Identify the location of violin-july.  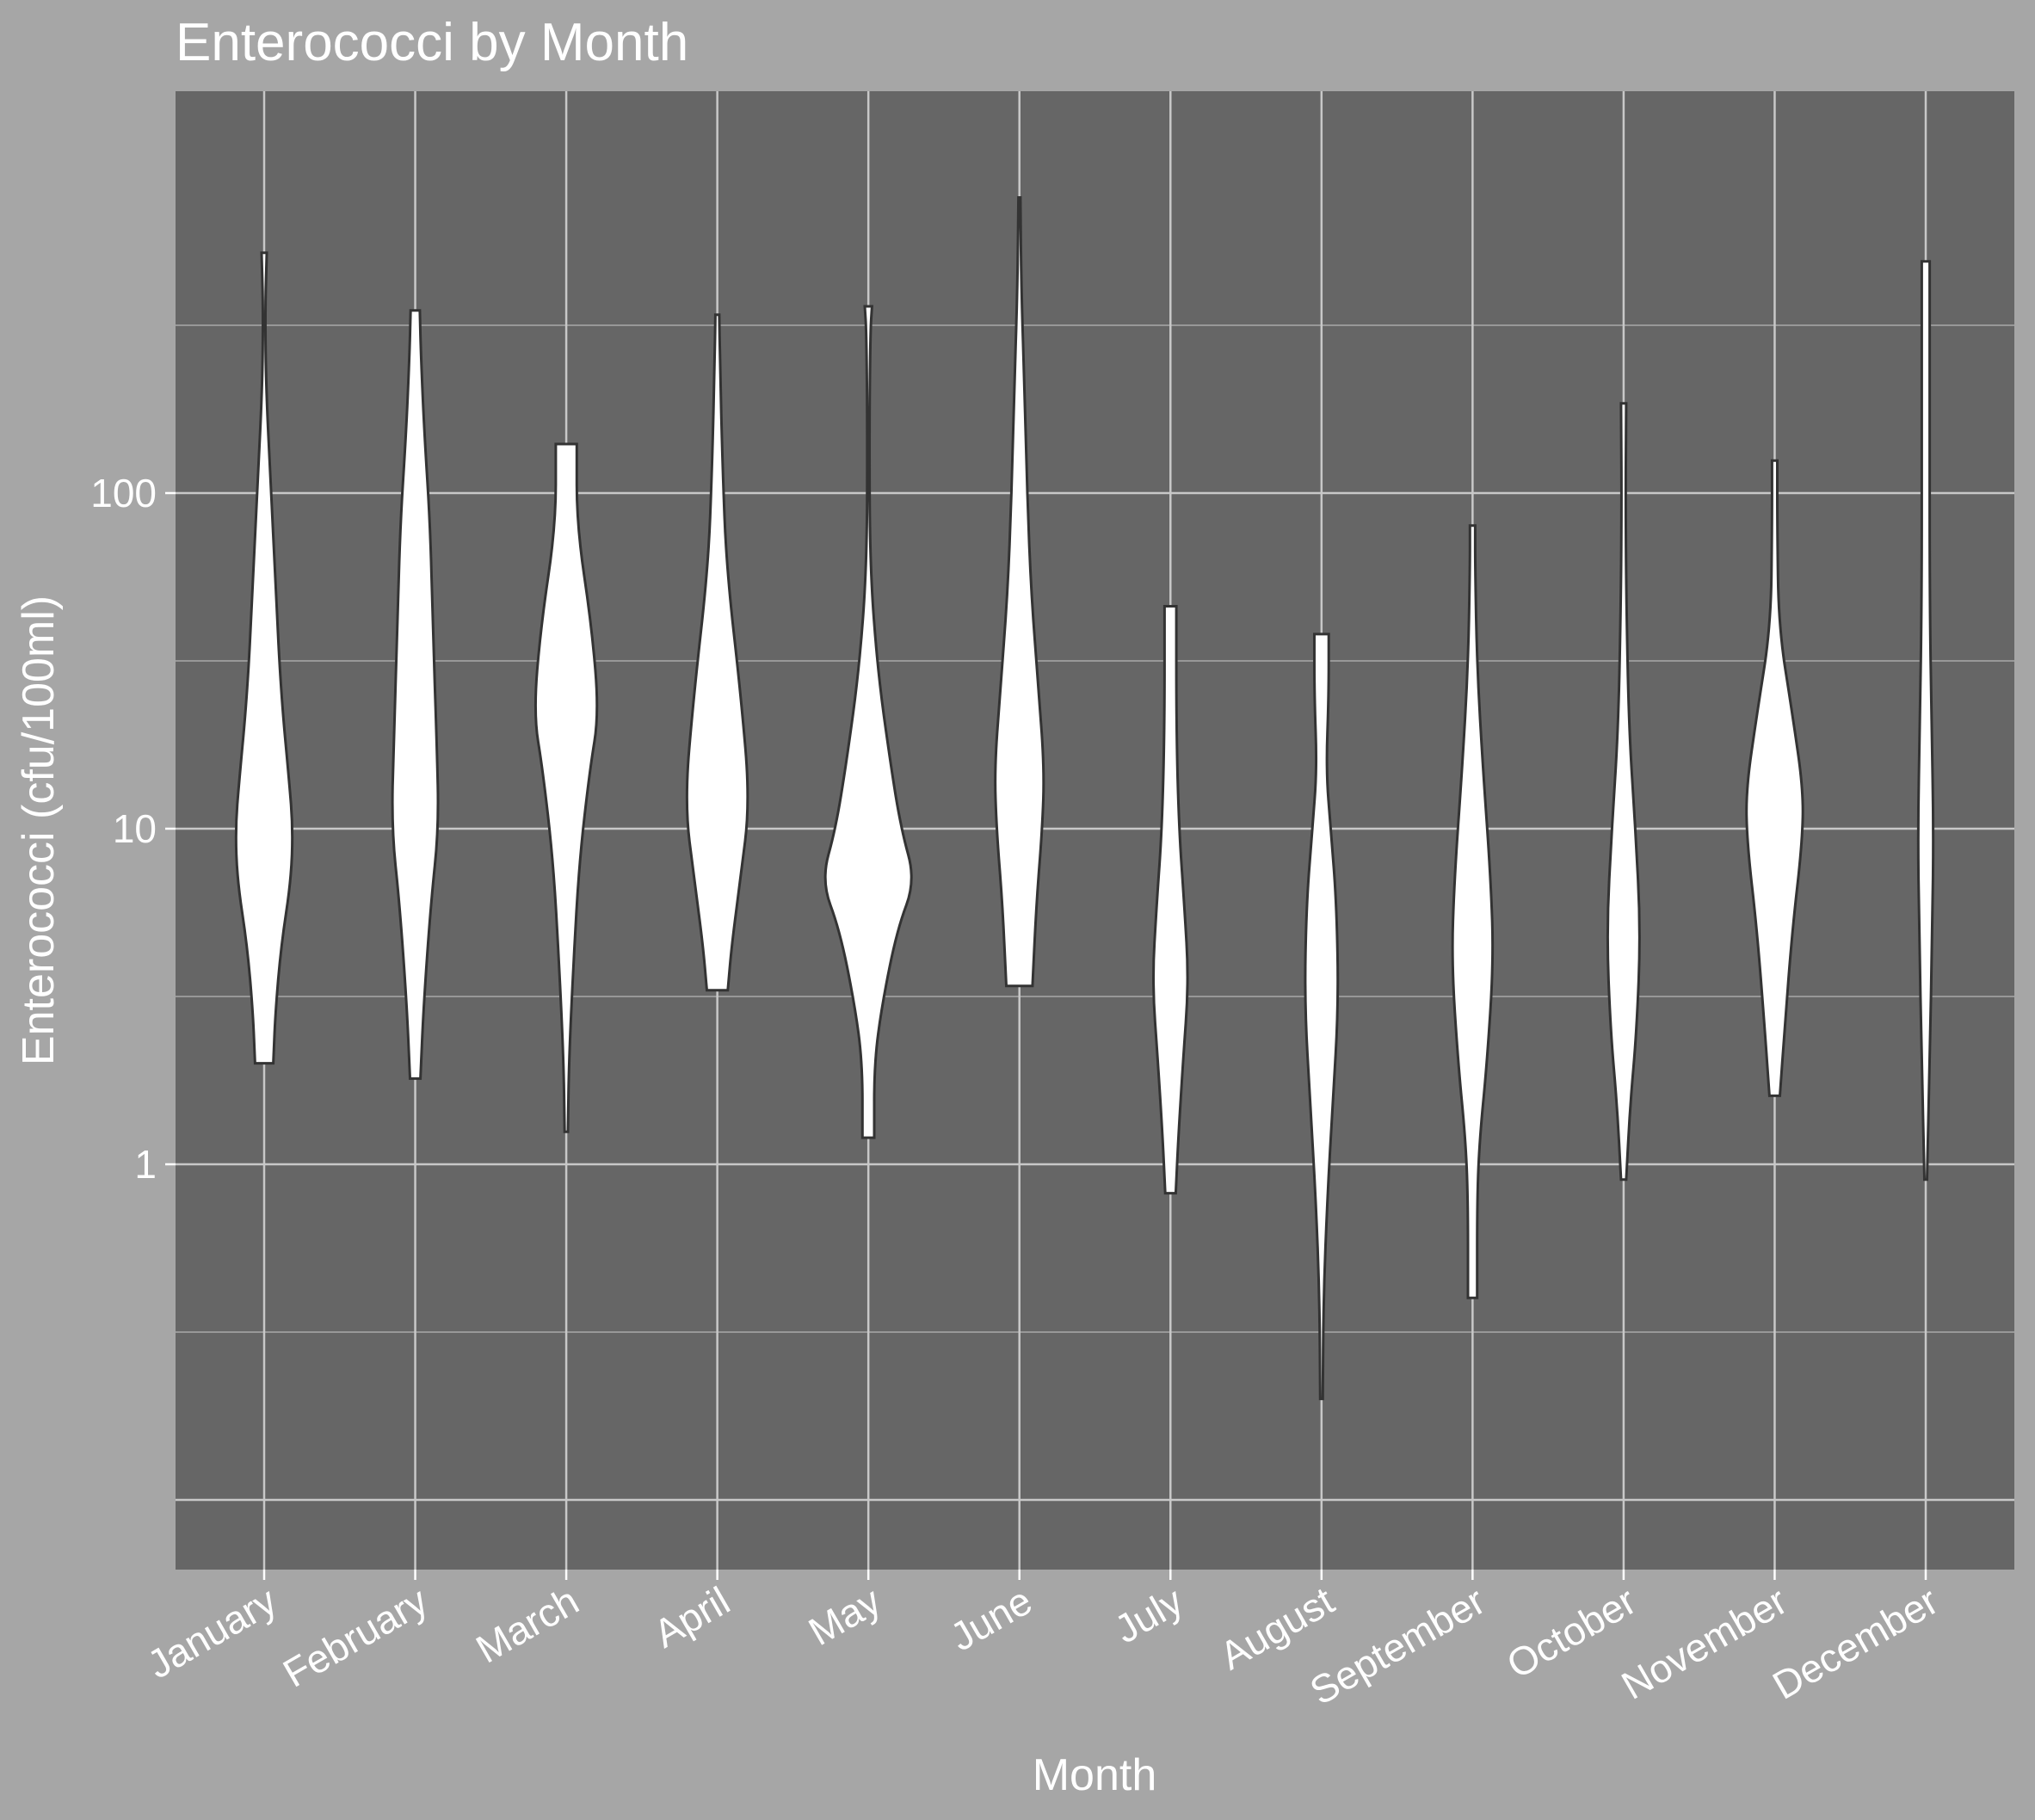
(1170, 900).